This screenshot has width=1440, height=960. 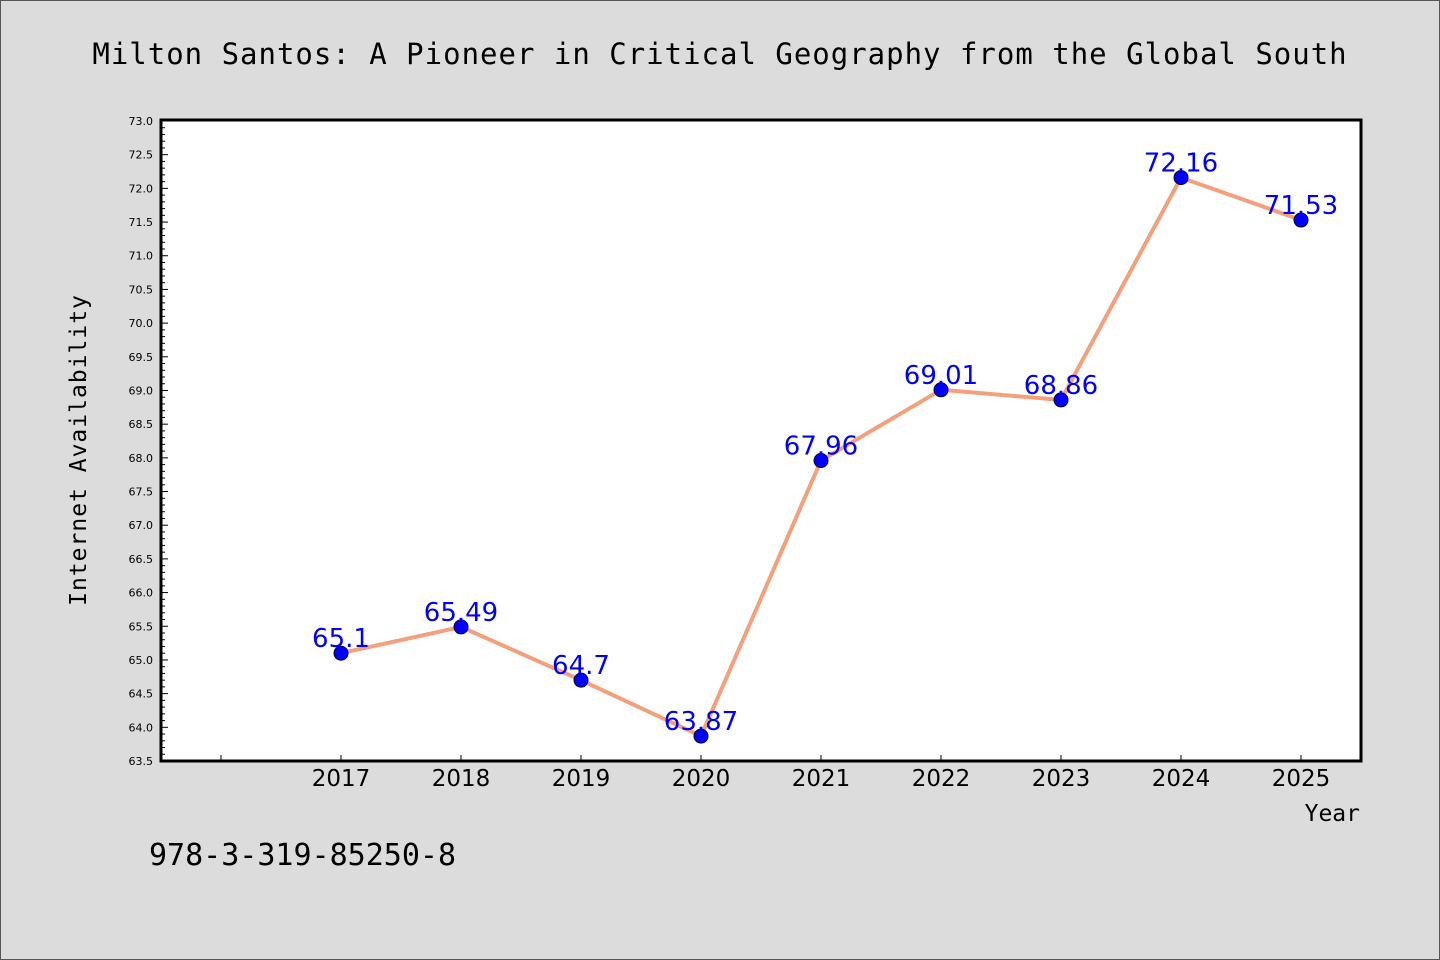 I want to click on x-tick-label: 2022, so click(x=941, y=779).